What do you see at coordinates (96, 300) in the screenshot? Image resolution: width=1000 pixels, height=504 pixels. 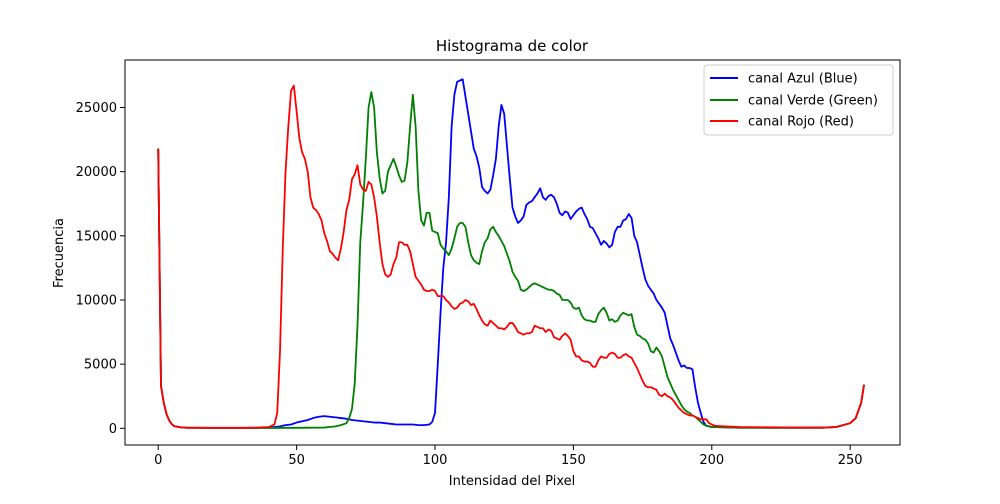 I see `y-tick-label: 10000` at bounding box center [96, 300].